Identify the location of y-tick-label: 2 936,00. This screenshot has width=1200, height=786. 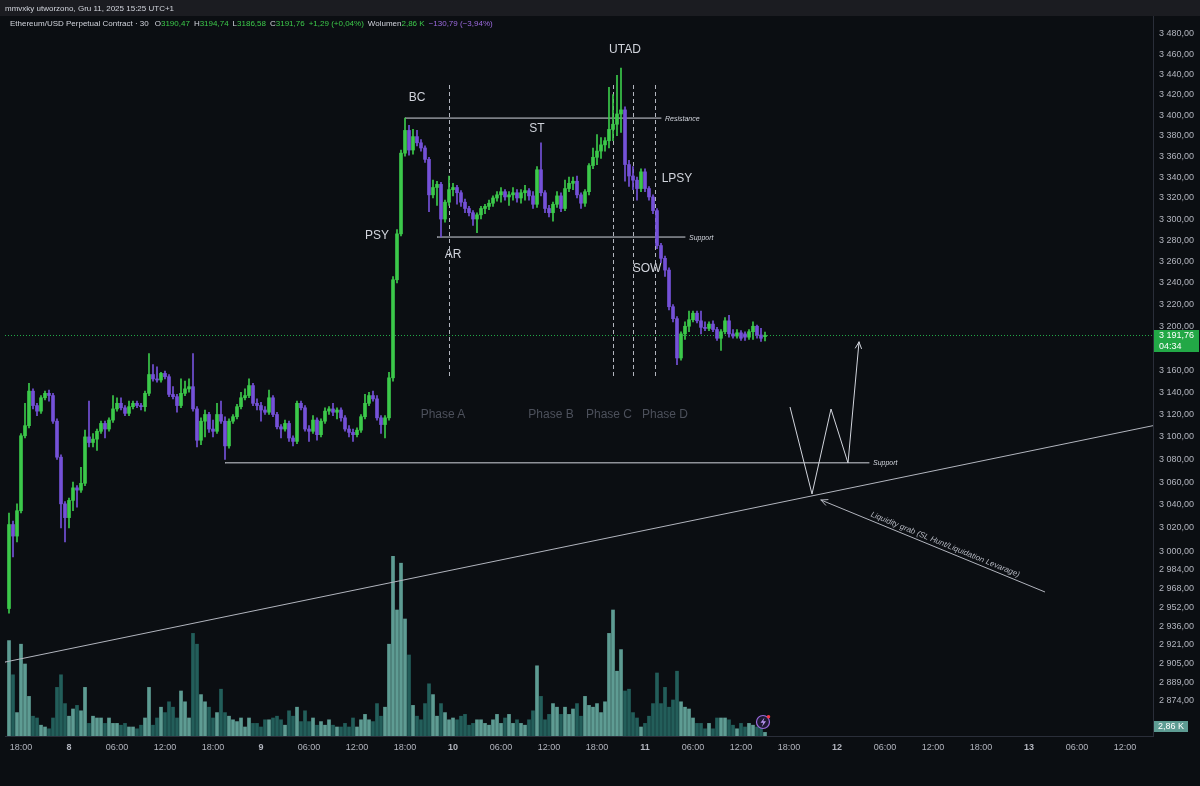
(1177, 625).